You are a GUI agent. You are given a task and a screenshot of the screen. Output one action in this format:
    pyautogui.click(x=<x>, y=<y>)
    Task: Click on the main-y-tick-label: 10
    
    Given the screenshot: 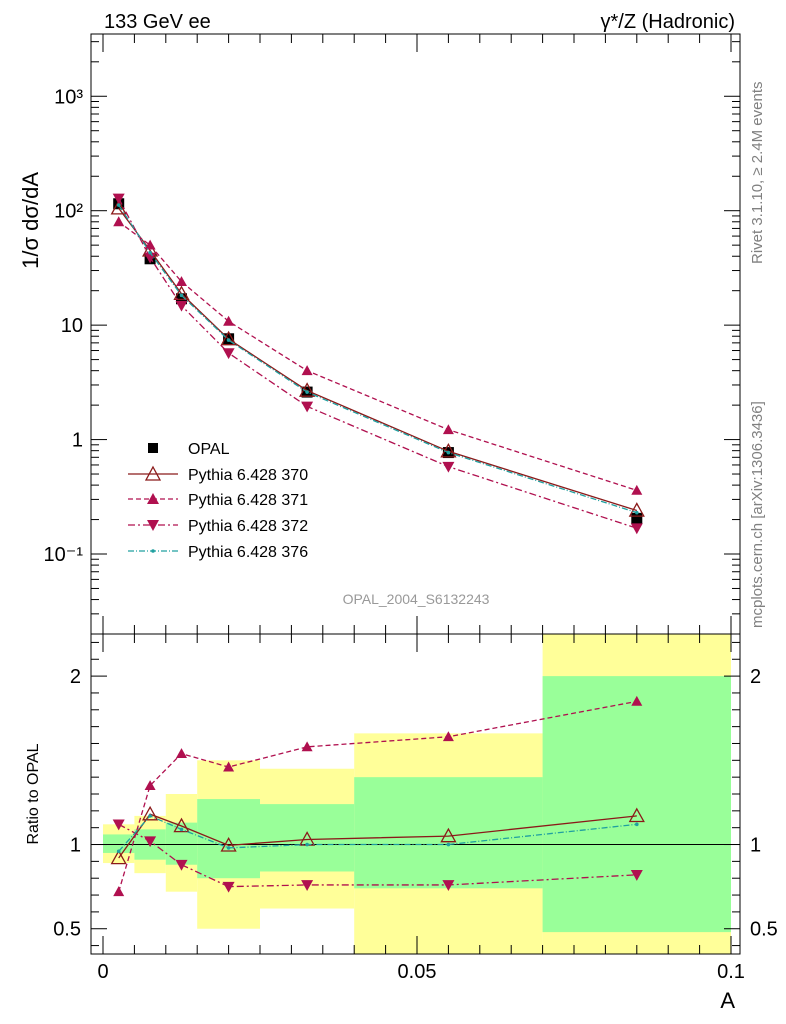 What is the action you would take?
    pyautogui.click(x=72, y=326)
    